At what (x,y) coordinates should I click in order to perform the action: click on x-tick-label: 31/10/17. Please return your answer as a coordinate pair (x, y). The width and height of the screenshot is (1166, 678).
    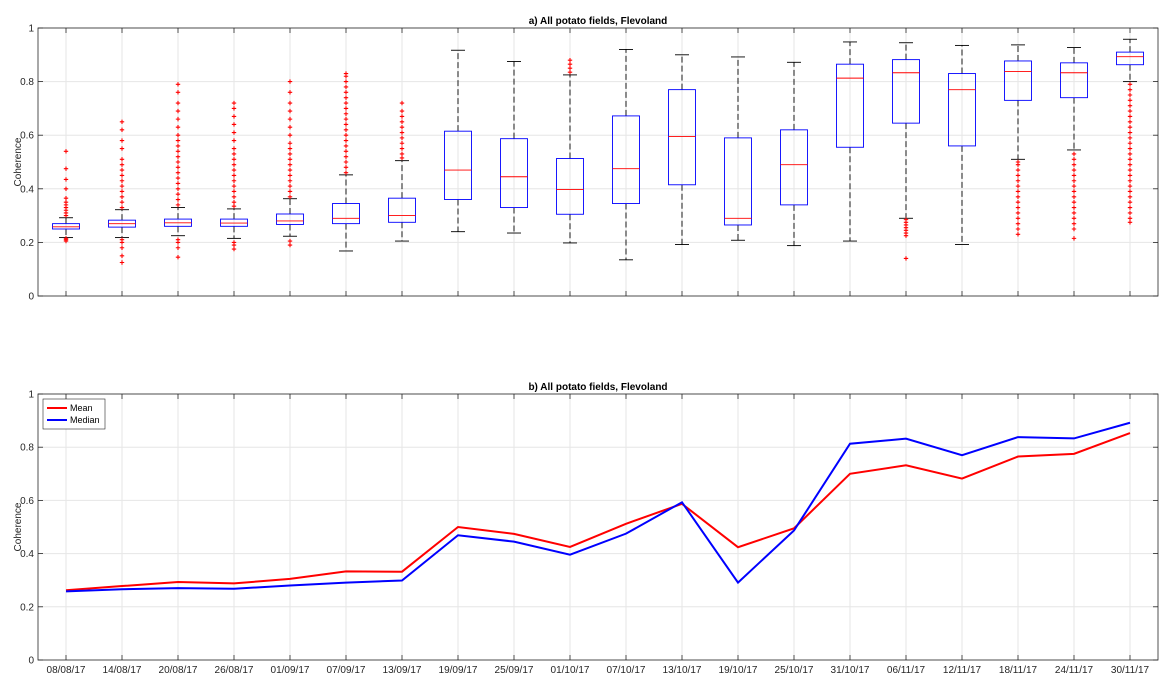
    Looking at the image, I should click on (850, 670).